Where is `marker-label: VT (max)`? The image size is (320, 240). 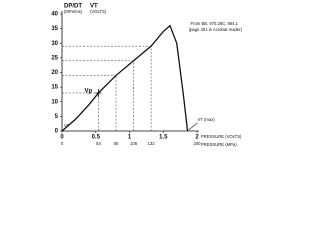
marker-label: VT (max) is located at coordinates (207, 119).